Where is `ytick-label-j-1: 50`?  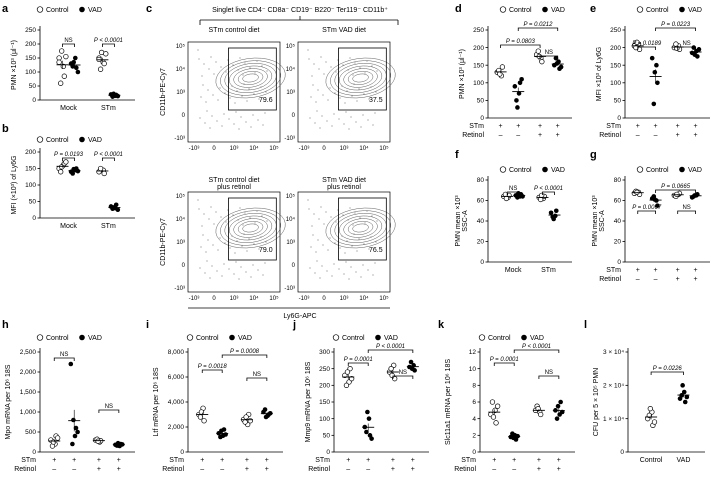 ytick-label-j-1: 50 is located at coordinates (327, 436).